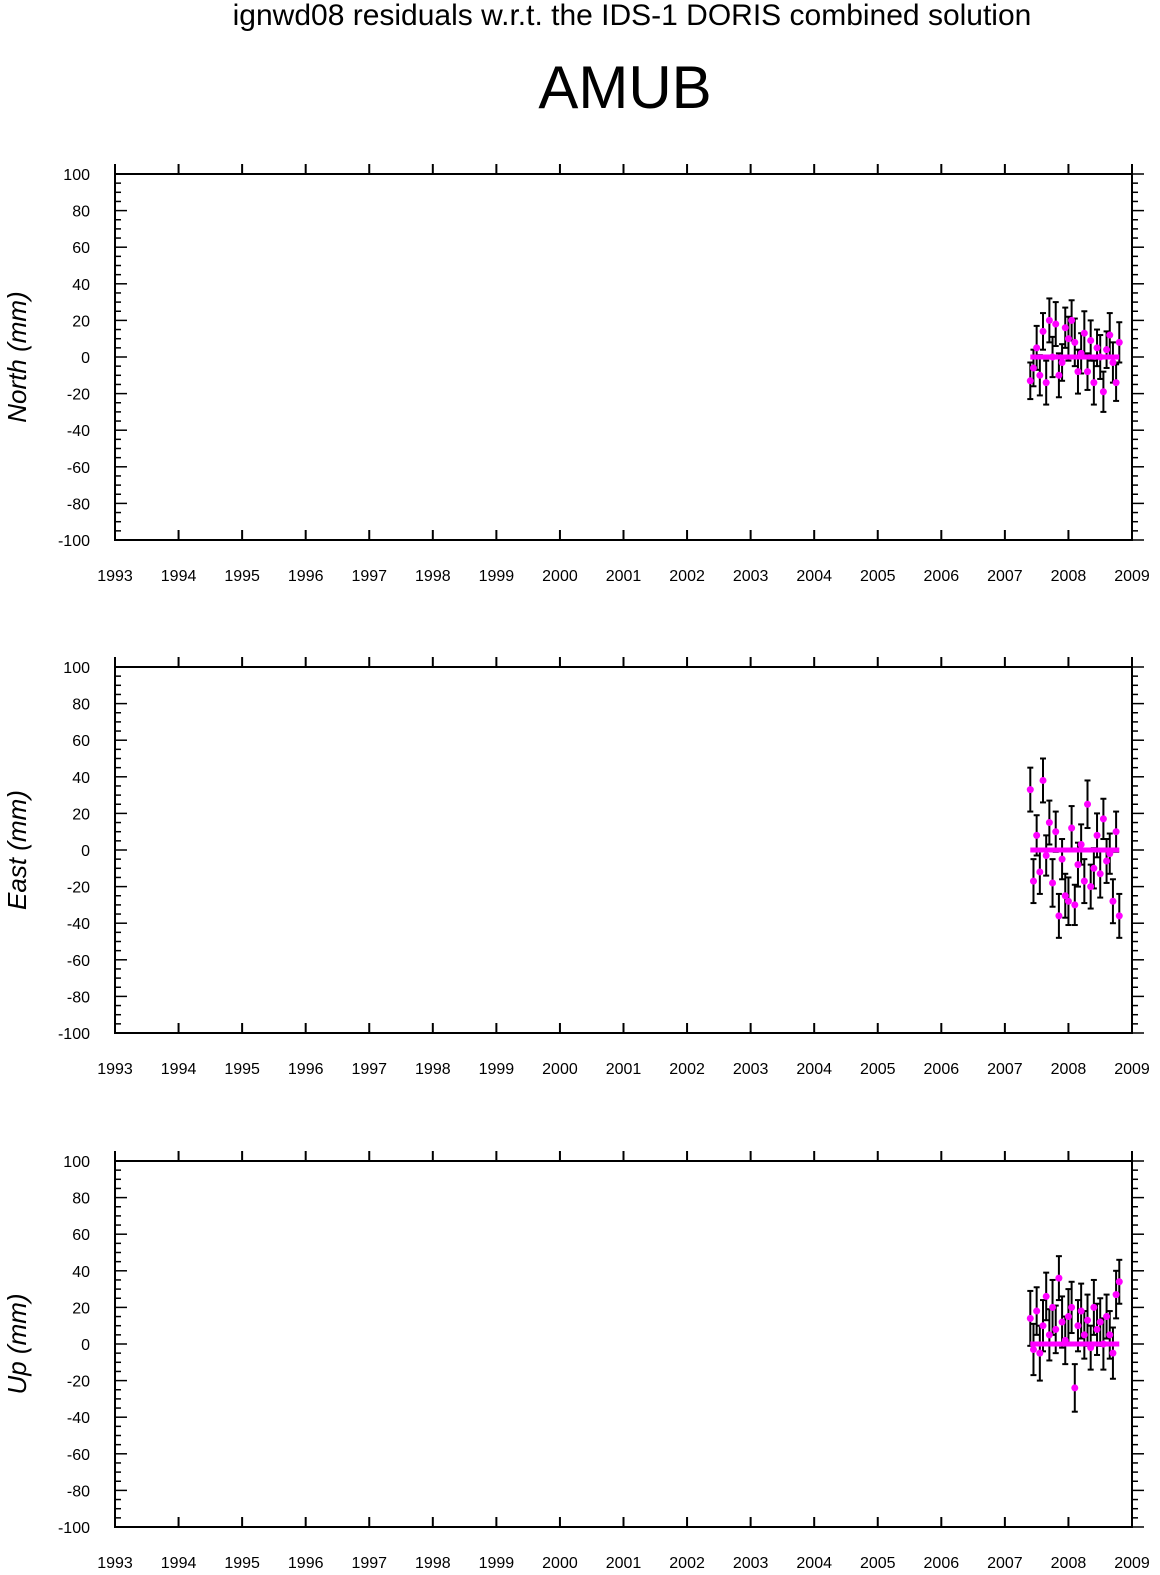  I want to click on y-axis-label: East (mm), so click(17, 850).